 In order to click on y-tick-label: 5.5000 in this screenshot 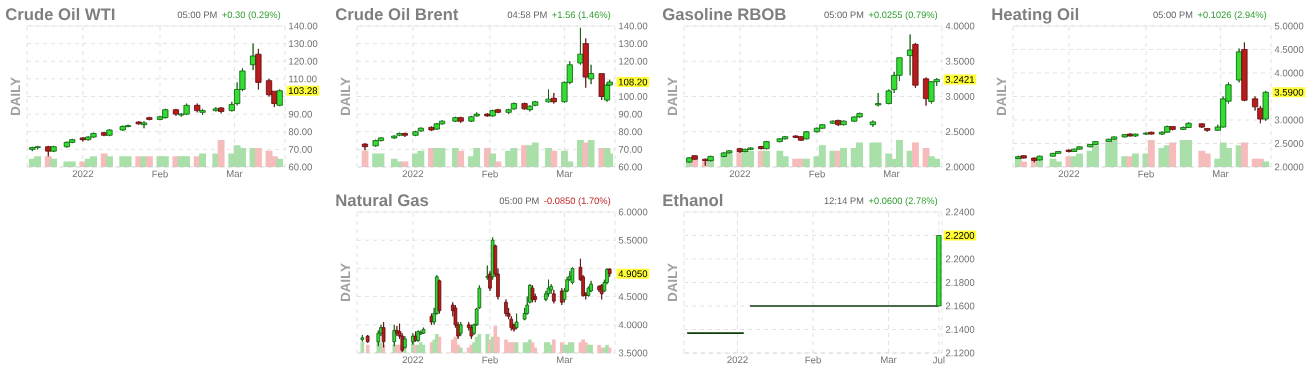, I will do `click(633, 240)`.